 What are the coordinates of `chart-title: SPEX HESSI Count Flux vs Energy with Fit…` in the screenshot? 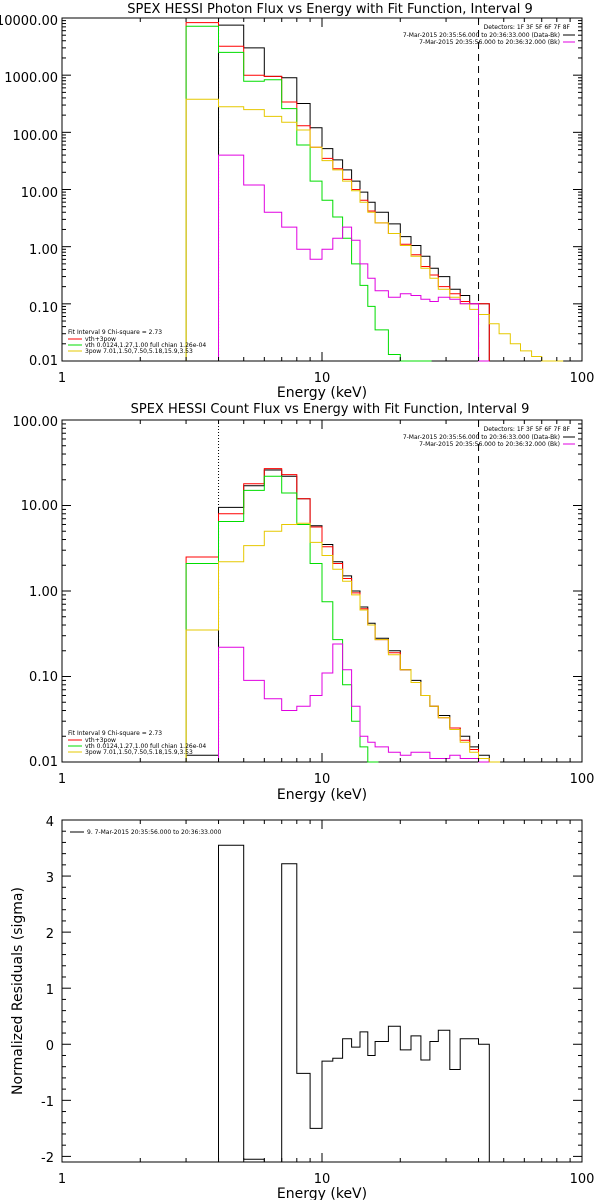 It's located at (330, 409).